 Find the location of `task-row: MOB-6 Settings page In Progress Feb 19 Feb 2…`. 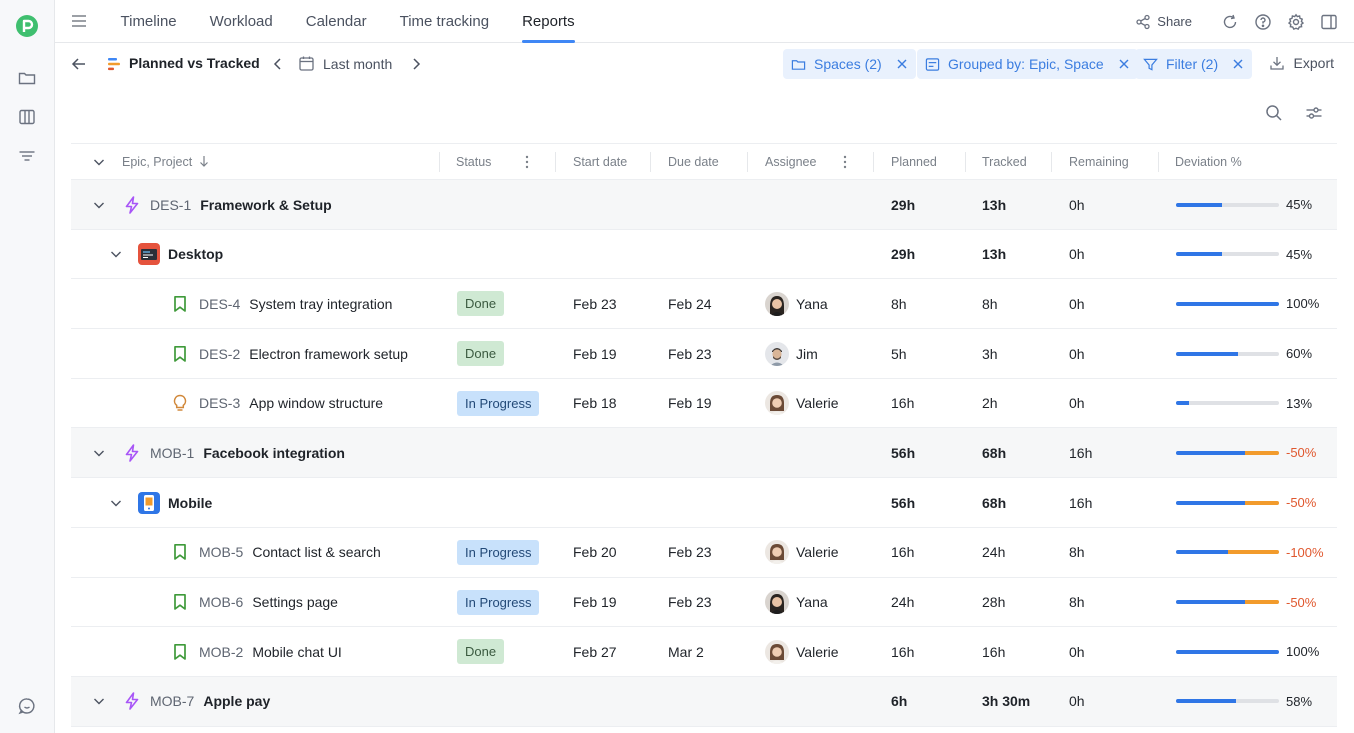

task-row: MOB-6 Settings page In Progress Feb 19 Feb 2… is located at coordinates (704, 603).